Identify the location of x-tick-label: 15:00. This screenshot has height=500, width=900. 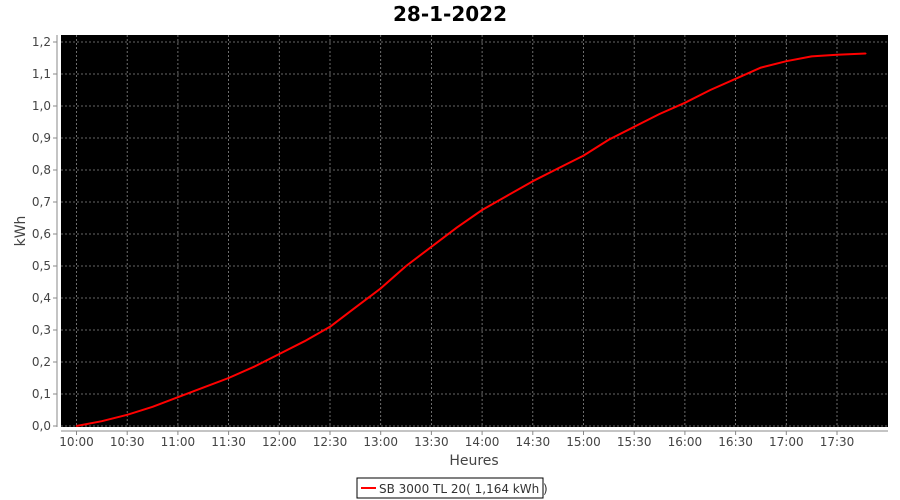
(583, 442).